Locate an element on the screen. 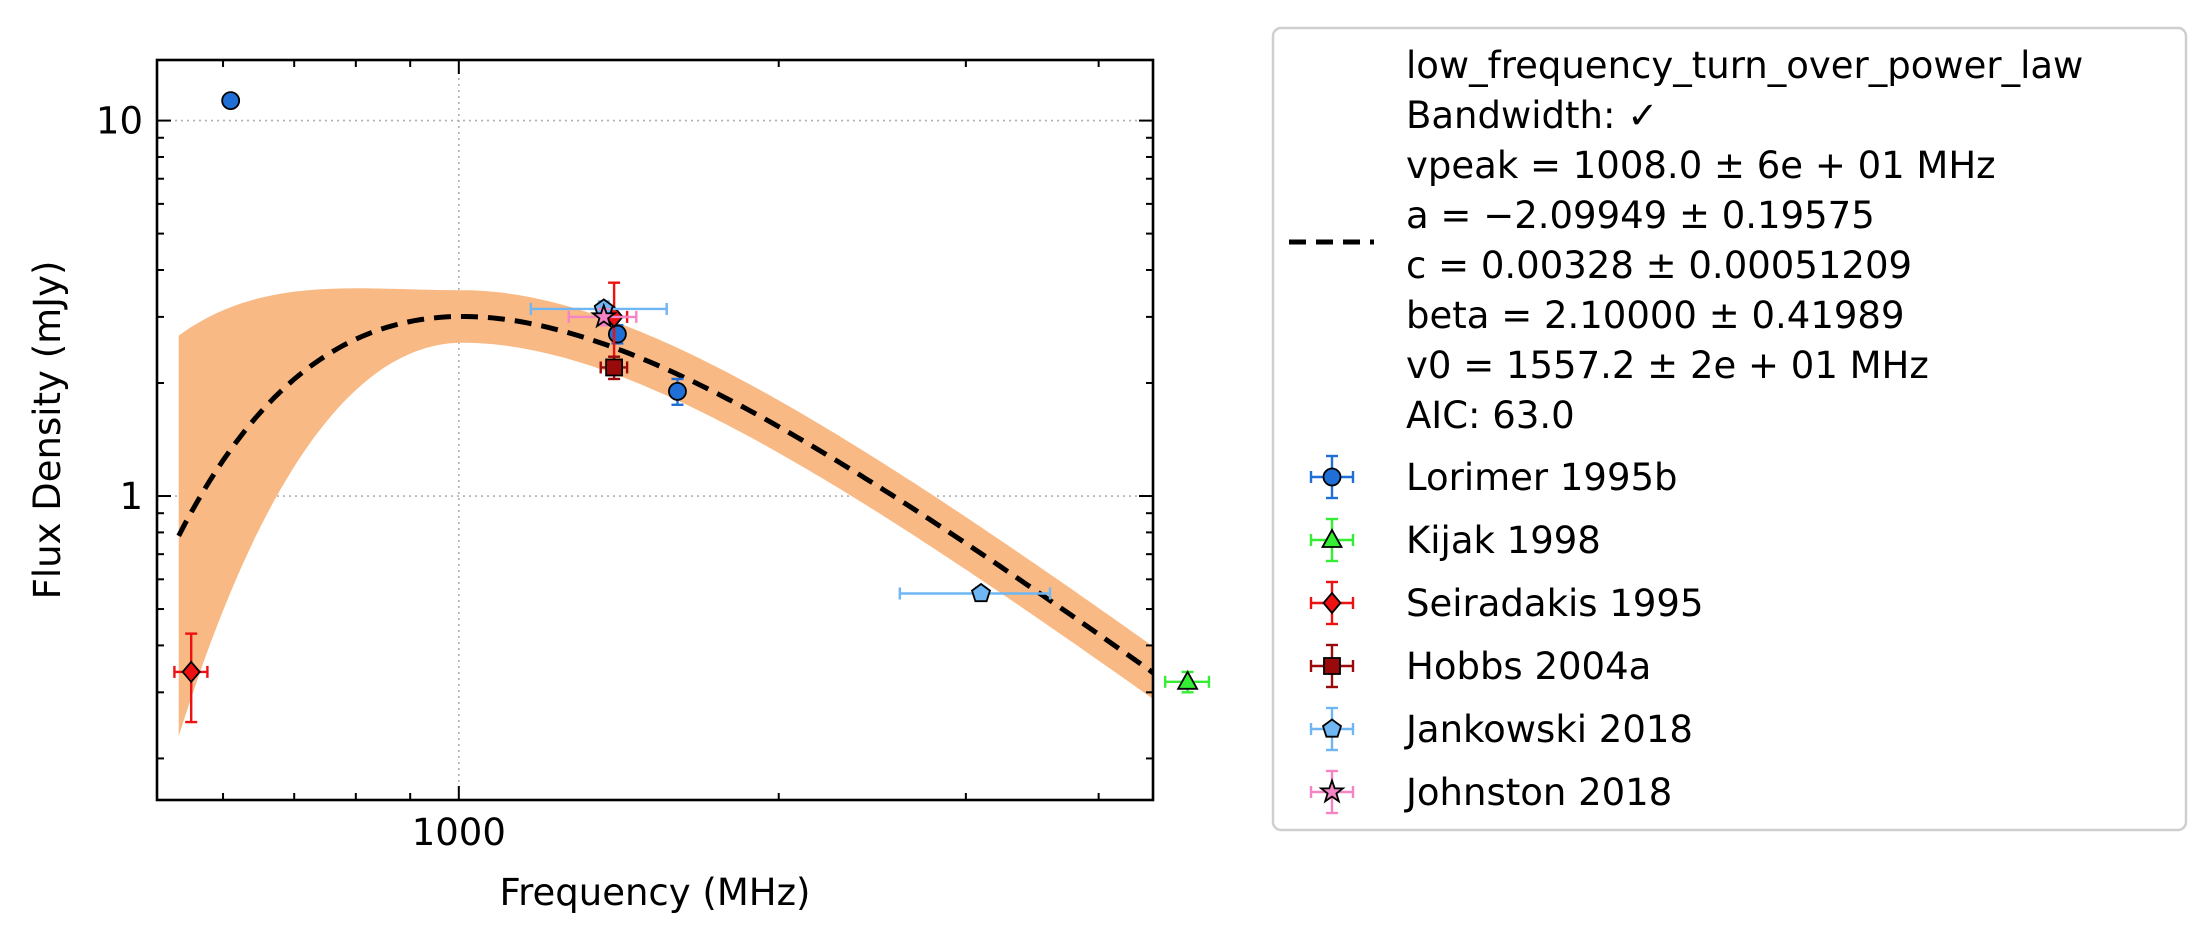 Image resolution: width=2210 pixels, height=948 pixels. legend-entry-johnston-2018: Johnston 2018 is located at coordinates (1490, 792).